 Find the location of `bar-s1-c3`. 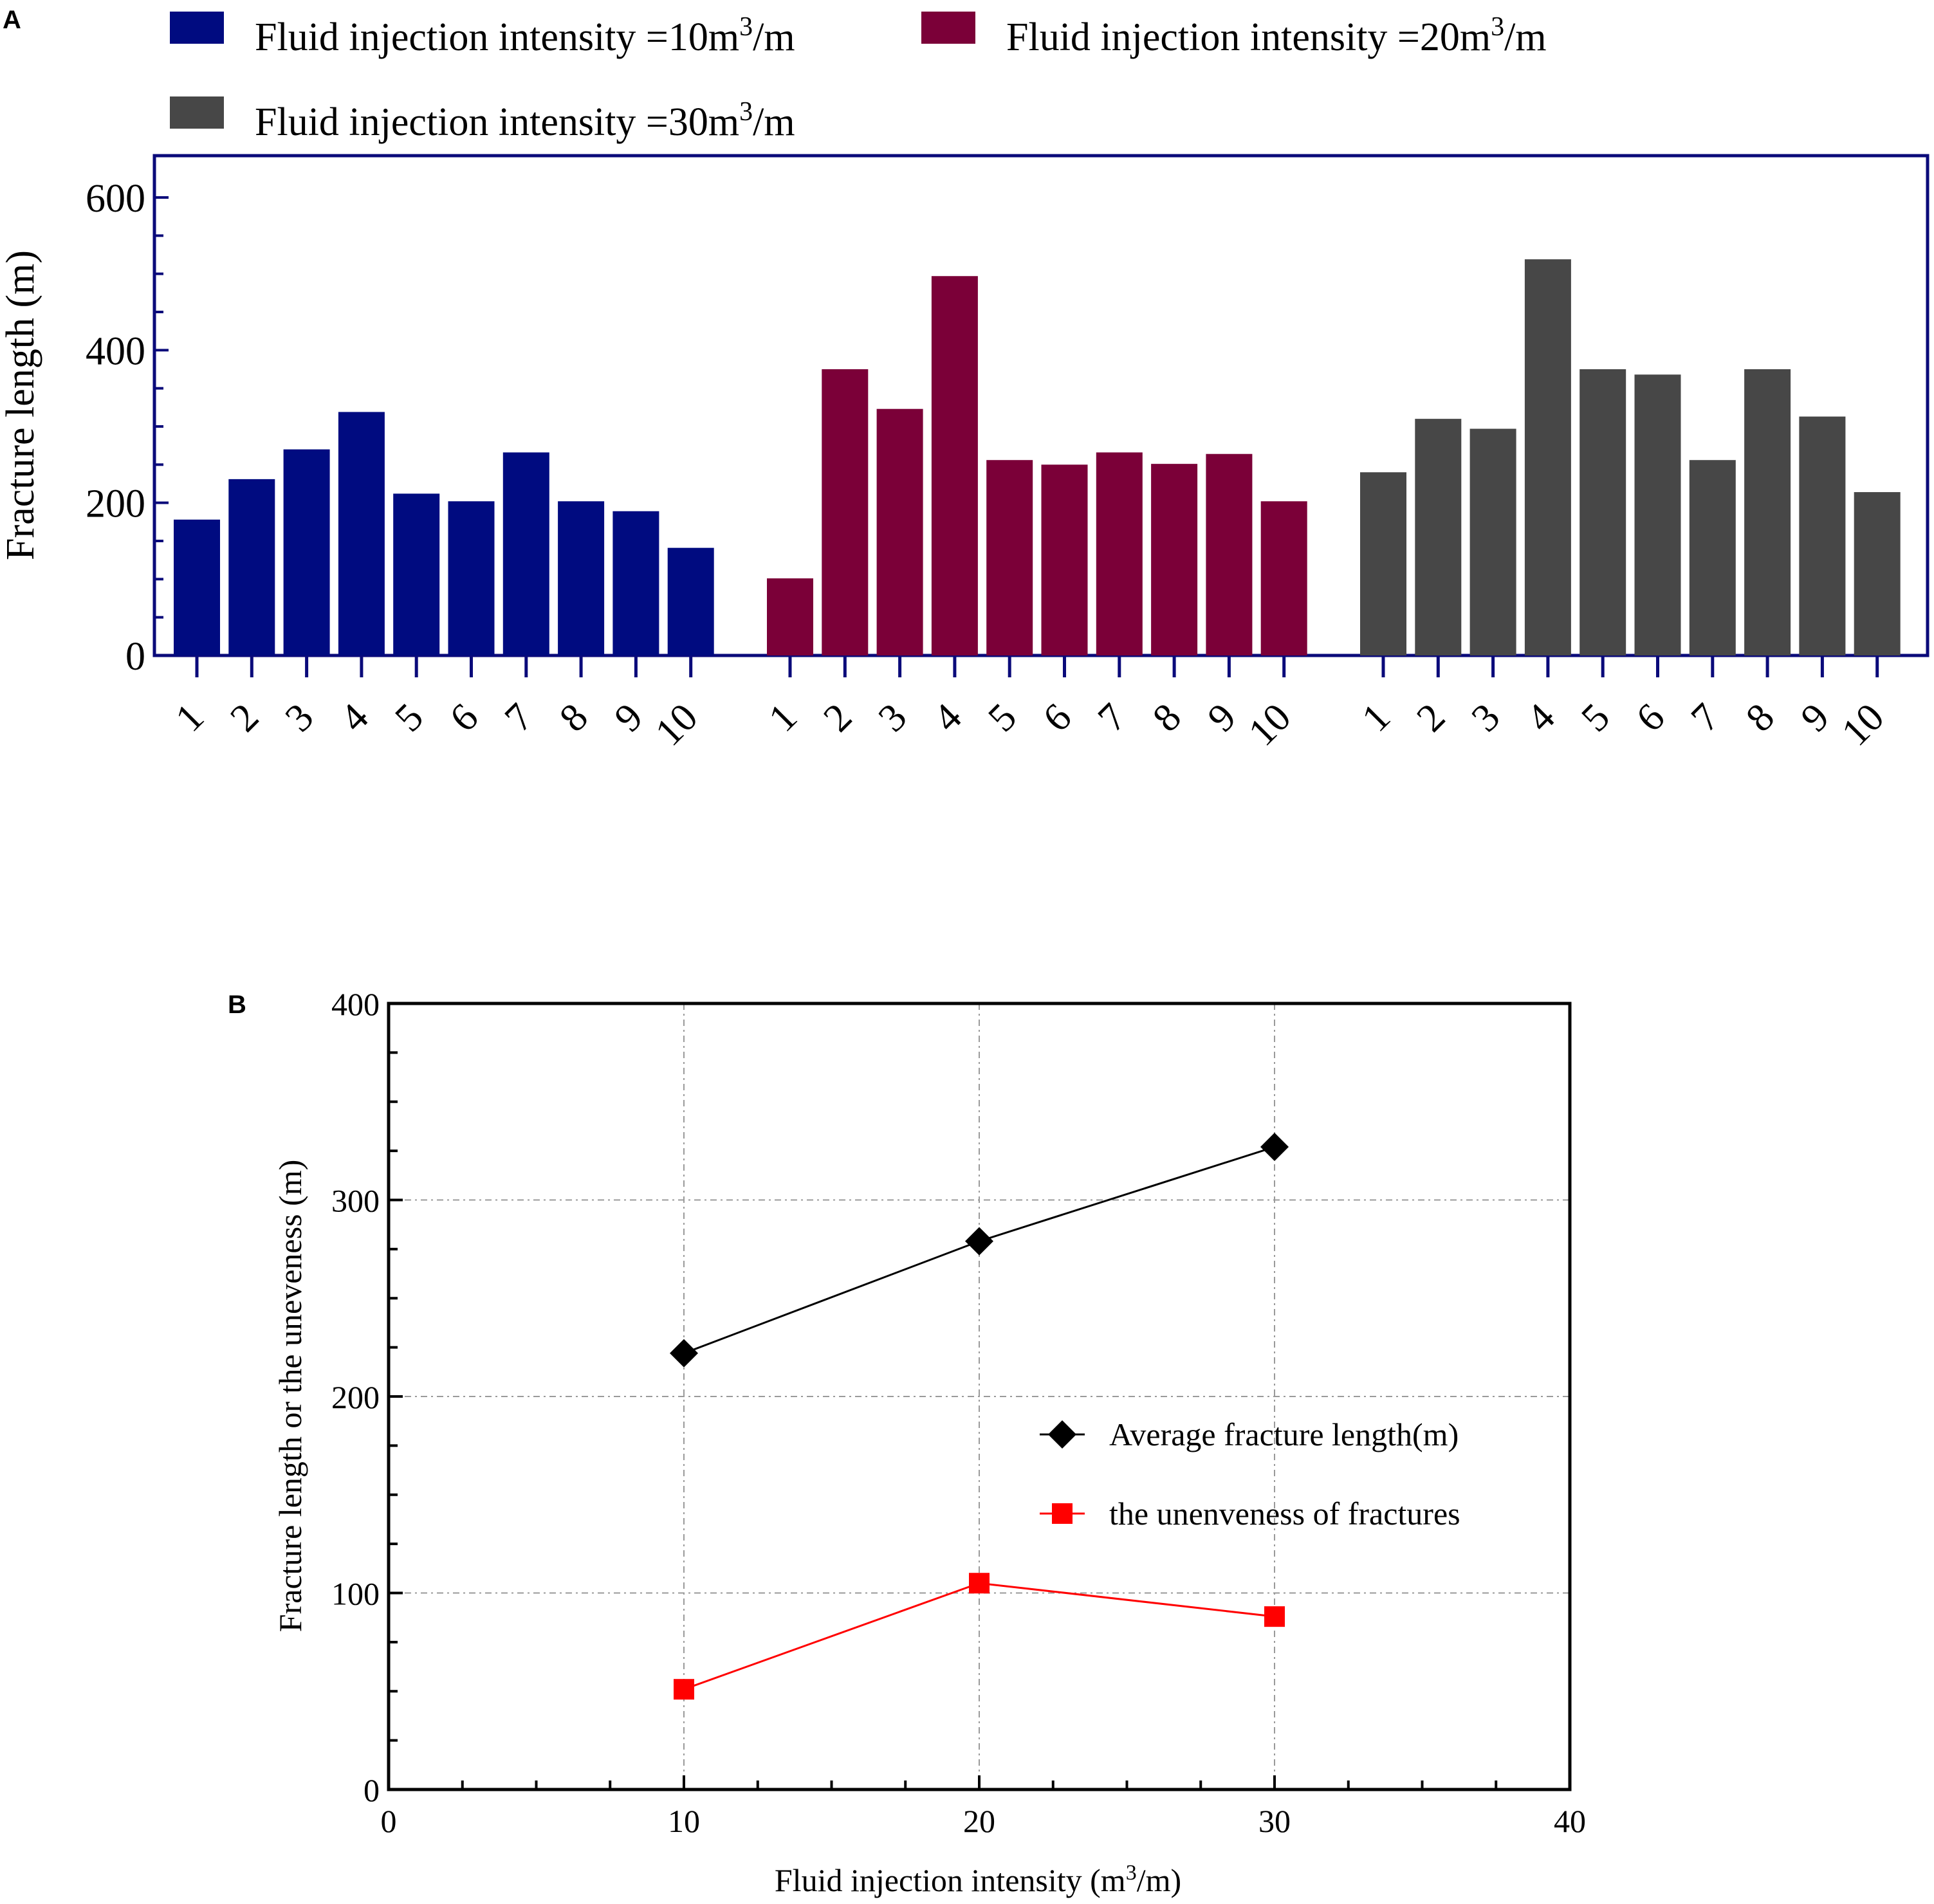

bar-s1-c3 is located at coordinates (307, 552).